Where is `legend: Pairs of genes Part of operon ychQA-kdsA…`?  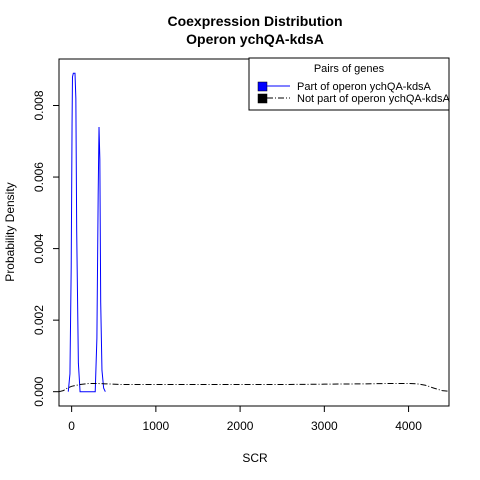 legend: Pairs of genes Part of operon ychQA-kdsA… is located at coordinates (349, 84).